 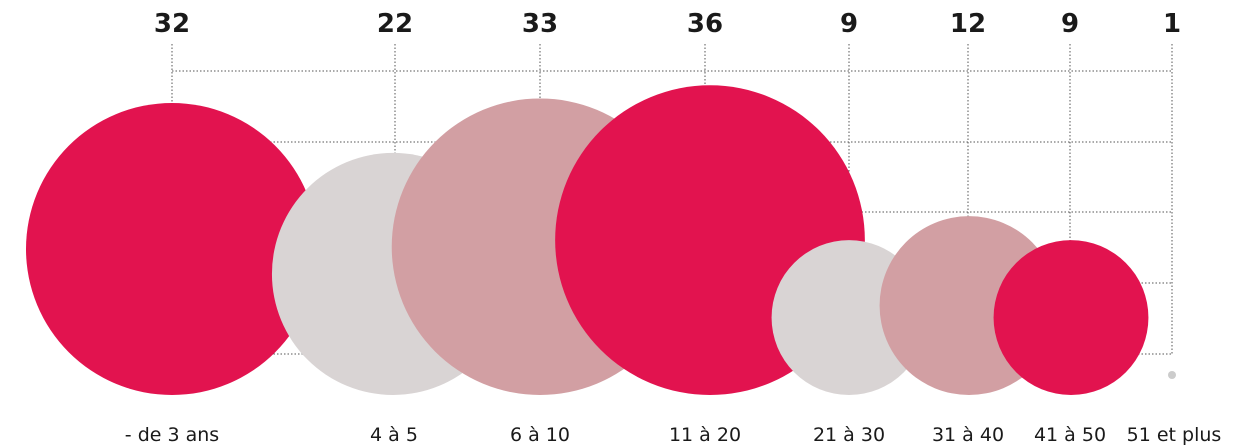 I want to click on category-label: 21 à 30, so click(x=849, y=435).